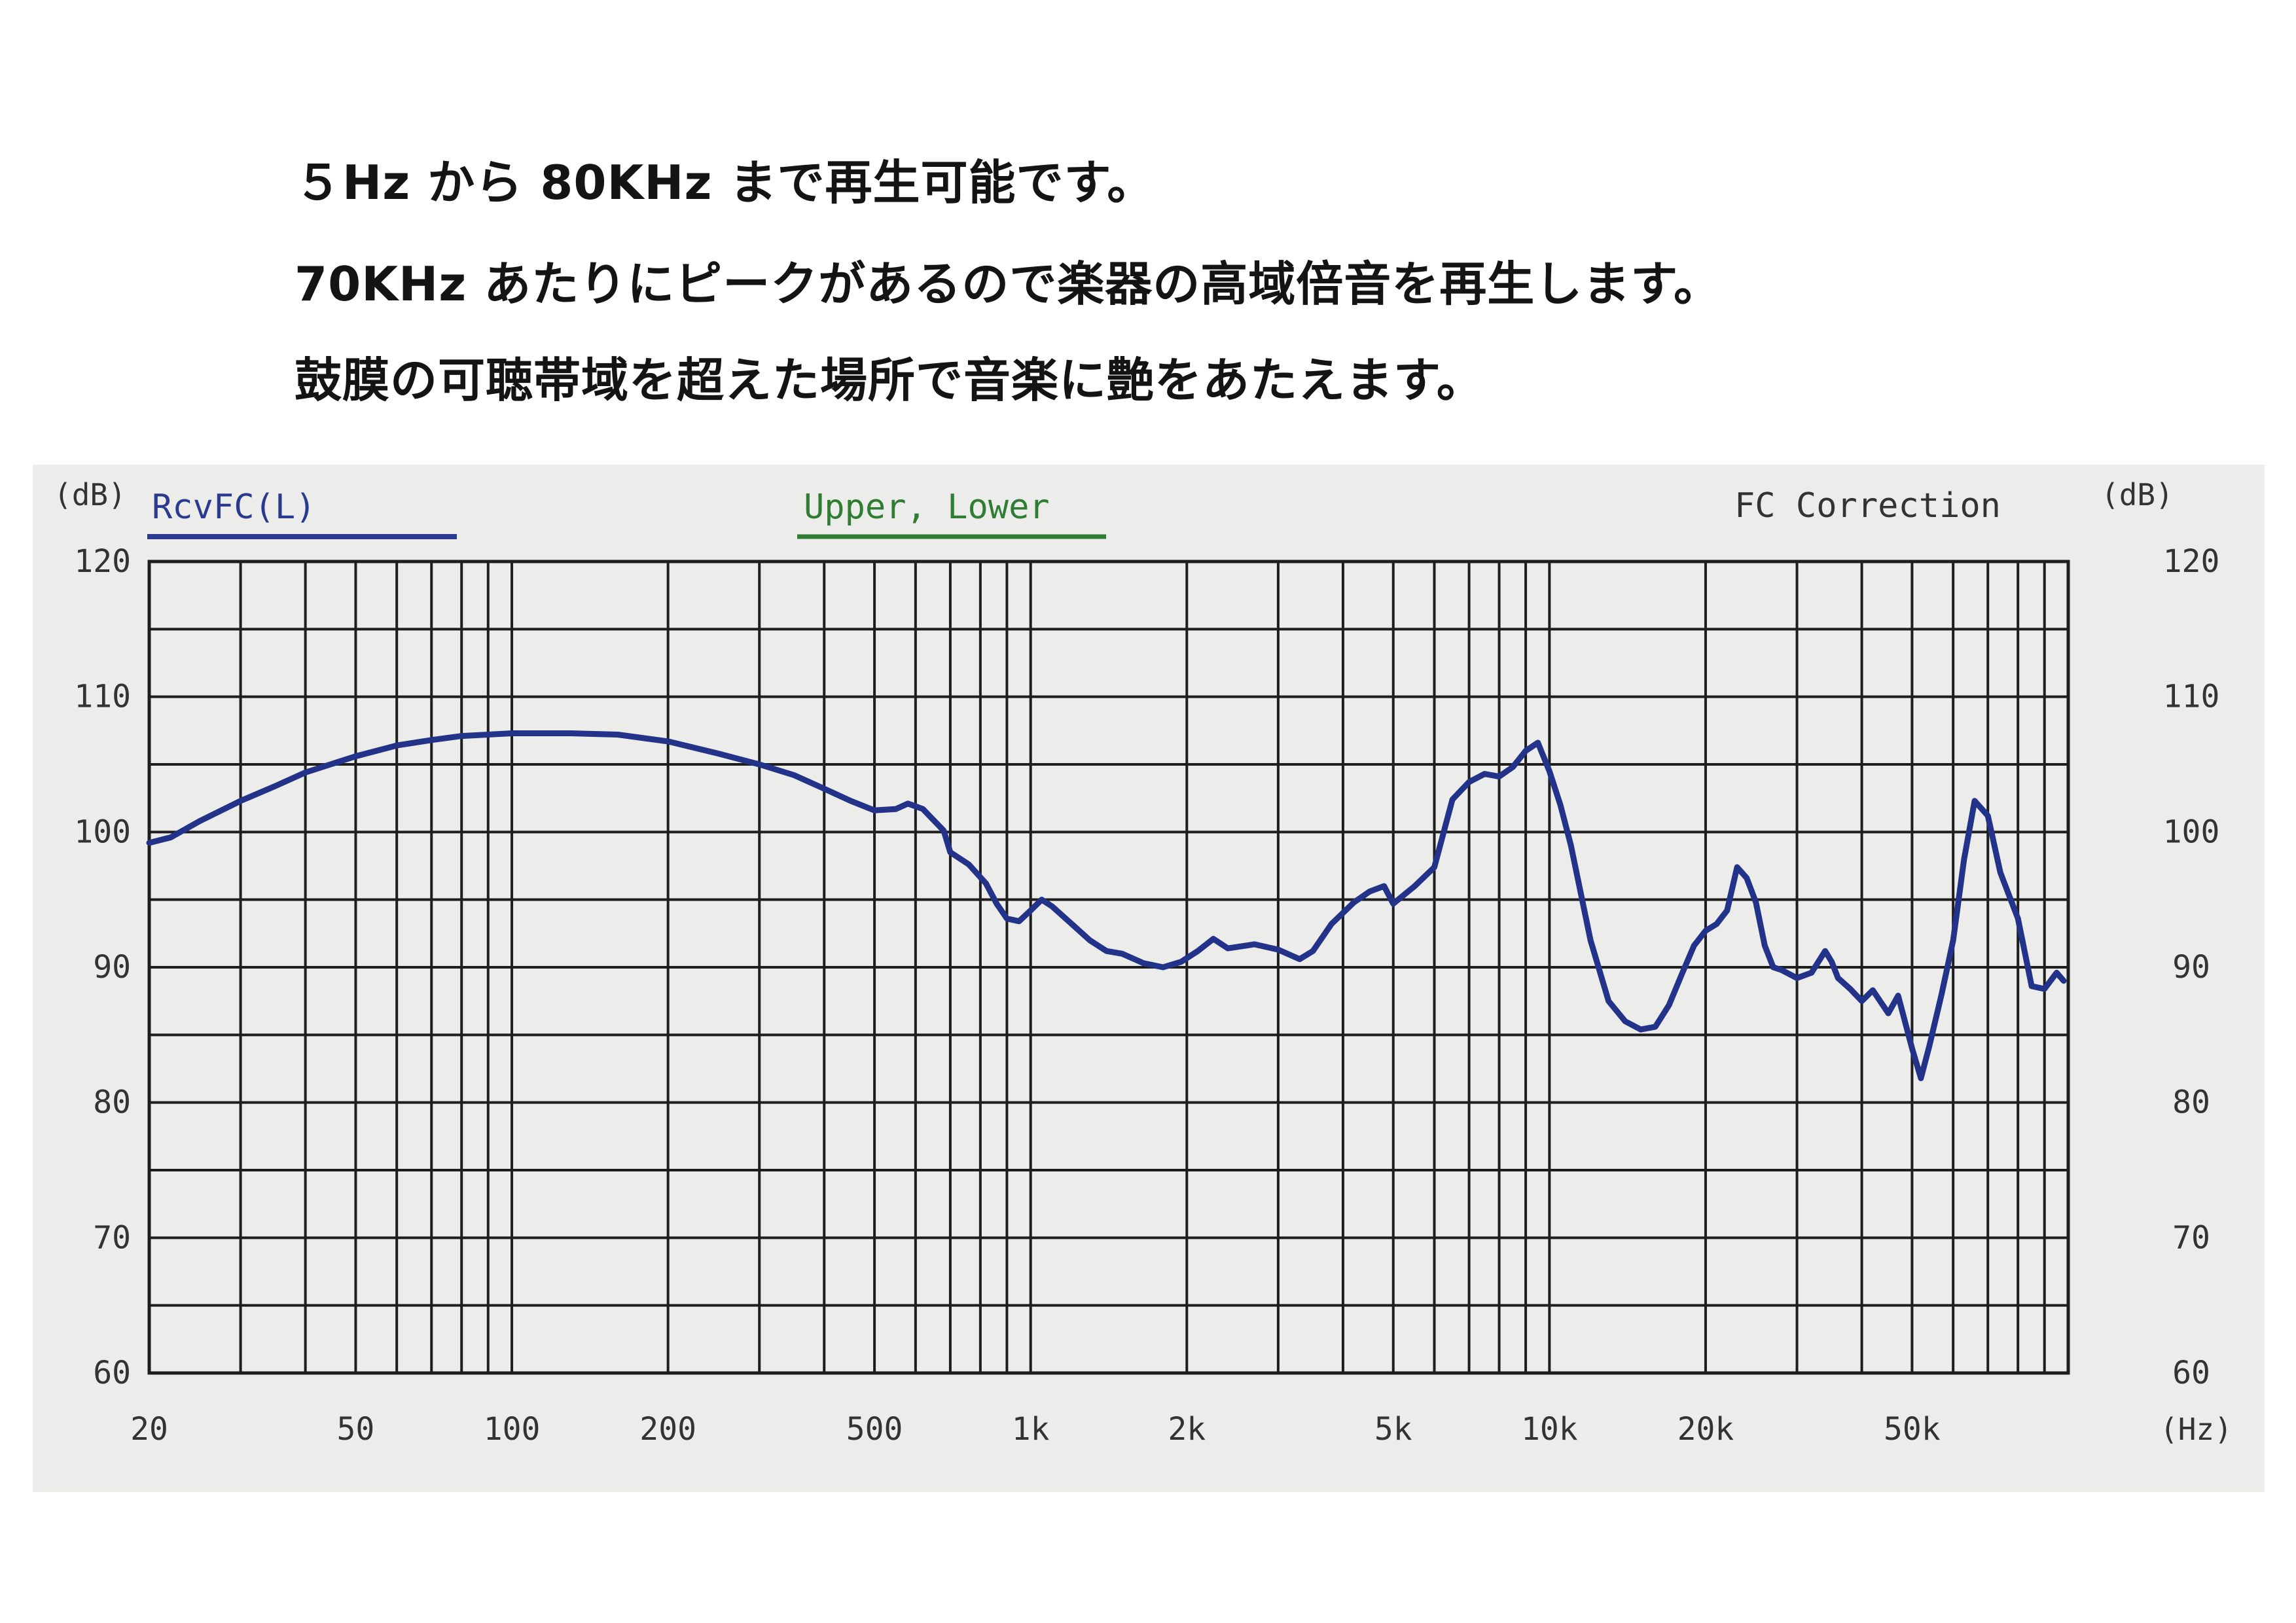  I want to click on x-tick-label: 2k, so click(1187, 1429).